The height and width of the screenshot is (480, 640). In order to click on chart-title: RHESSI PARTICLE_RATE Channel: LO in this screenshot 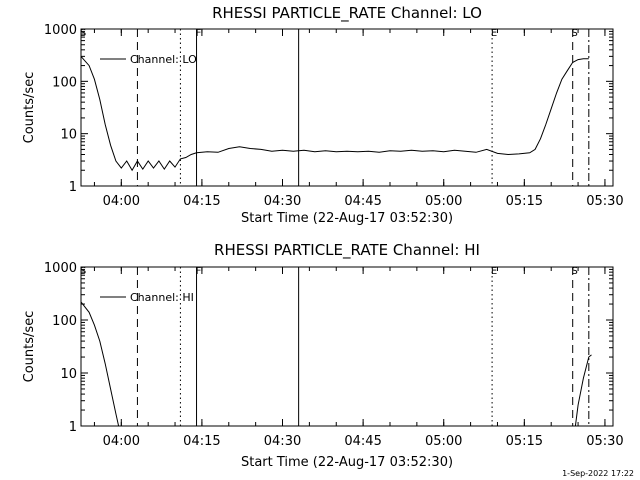, I will do `click(347, 13)`.